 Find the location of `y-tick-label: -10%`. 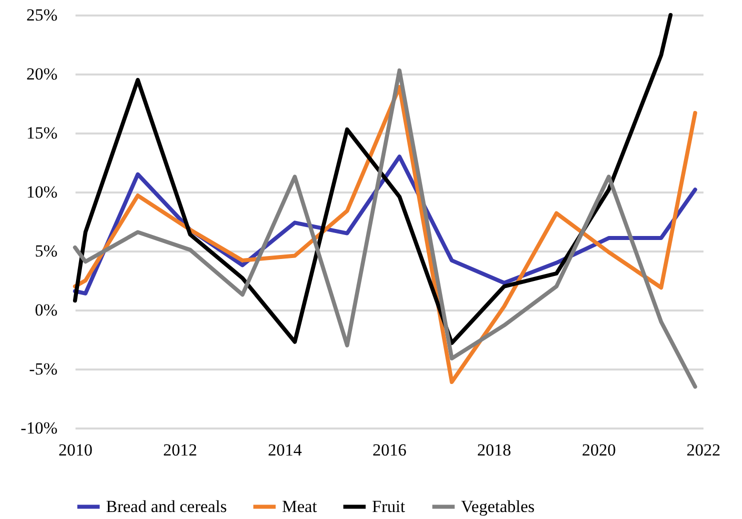

y-tick-label: -10% is located at coordinates (39, 428).